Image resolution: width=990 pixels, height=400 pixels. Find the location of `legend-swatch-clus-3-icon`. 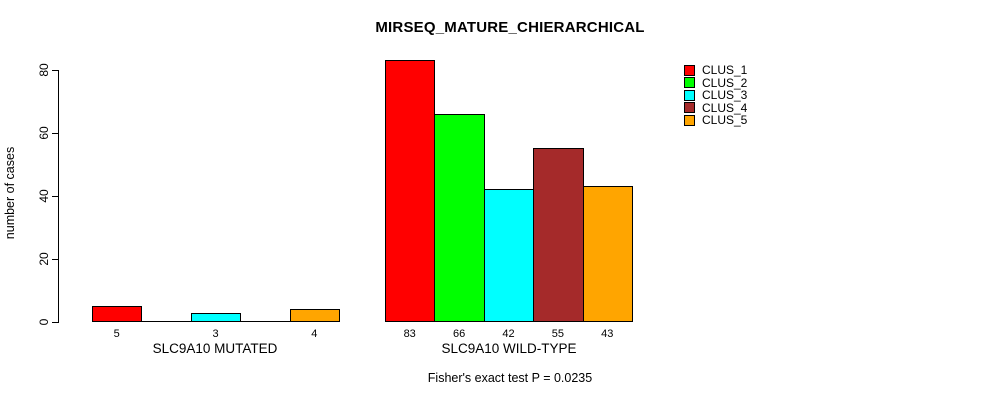

legend-swatch-clus-3-icon is located at coordinates (689, 95).